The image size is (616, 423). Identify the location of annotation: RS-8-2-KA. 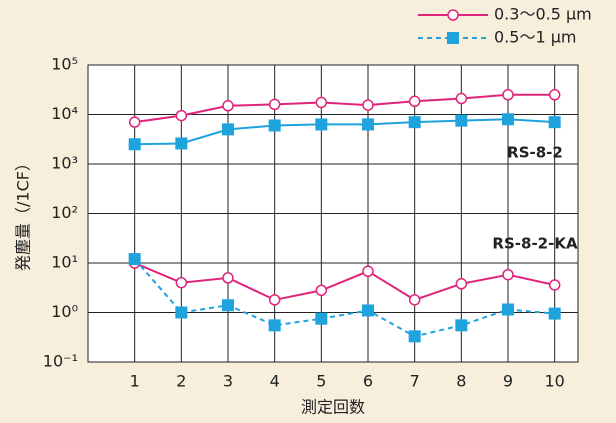
(535, 244).